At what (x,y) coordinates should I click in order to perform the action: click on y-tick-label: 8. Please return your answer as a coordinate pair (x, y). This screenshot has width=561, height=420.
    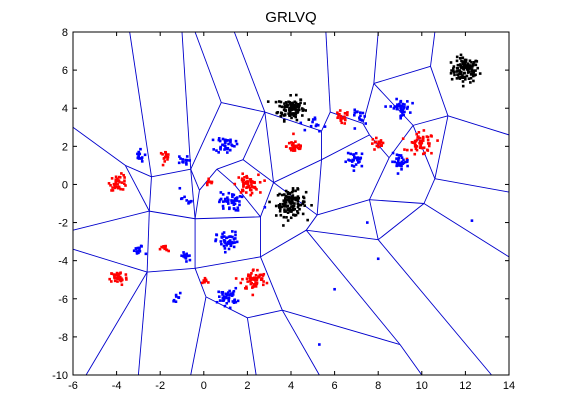
    Looking at the image, I should click on (65, 33).